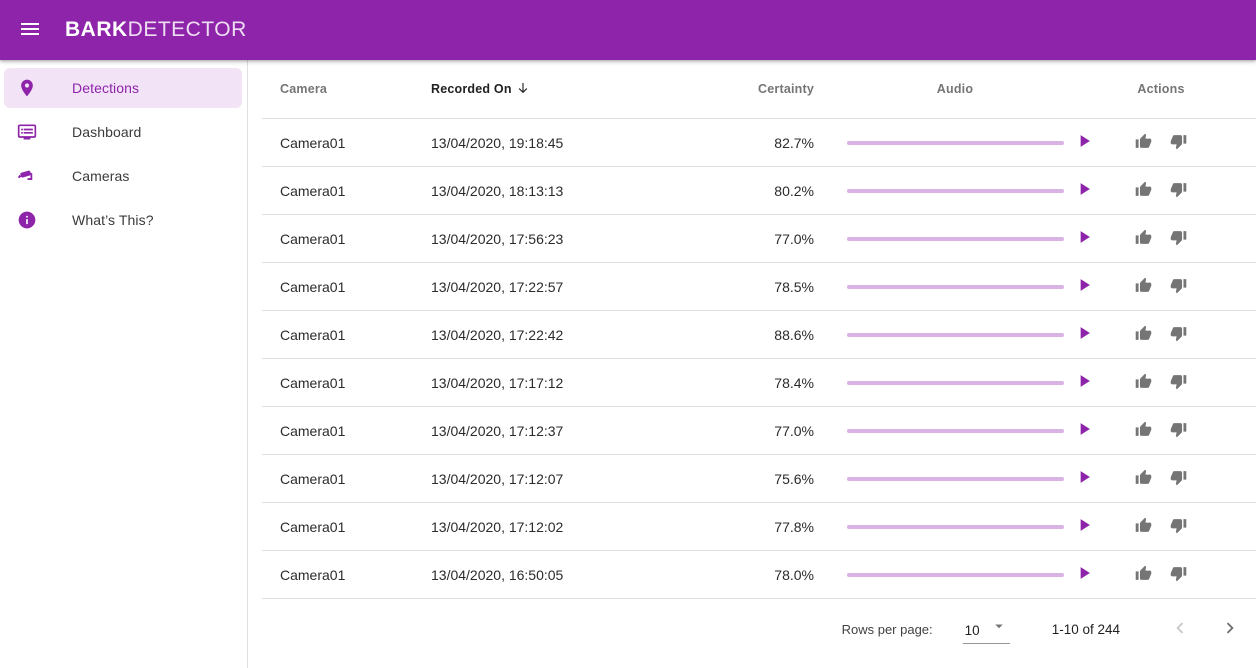 This screenshot has height=668, width=1256. I want to click on table-row: Camera01 13/04/2020, 18:13:13 80.2%, so click(759, 191).